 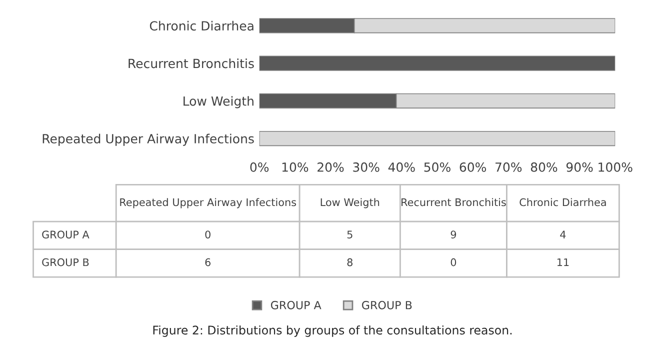 What do you see at coordinates (296, 305) in the screenshot?
I see `legend-label: GROUP A` at bounding box center [296, 305].